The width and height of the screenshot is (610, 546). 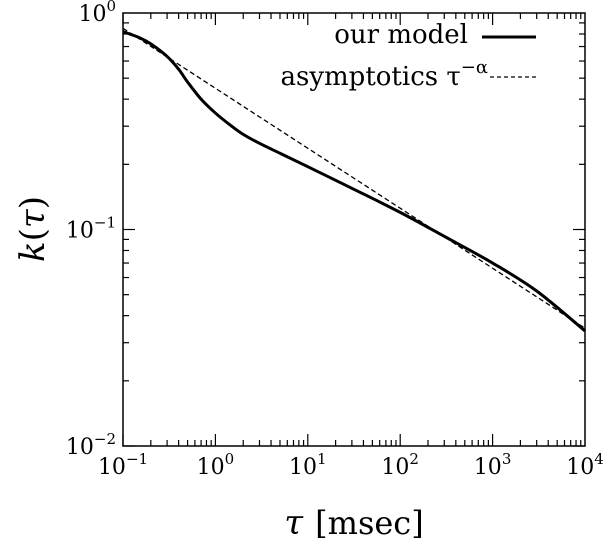 I want to click on x-axis-label: τ [msec], so click(x=353, y=523).